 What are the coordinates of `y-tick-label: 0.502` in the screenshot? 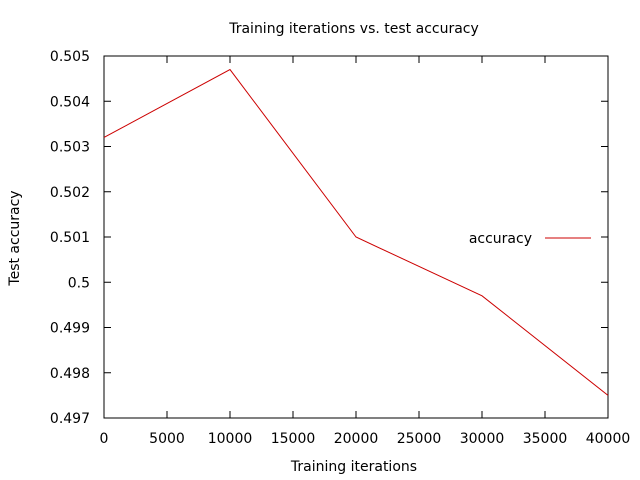 It's located at (70, 193).